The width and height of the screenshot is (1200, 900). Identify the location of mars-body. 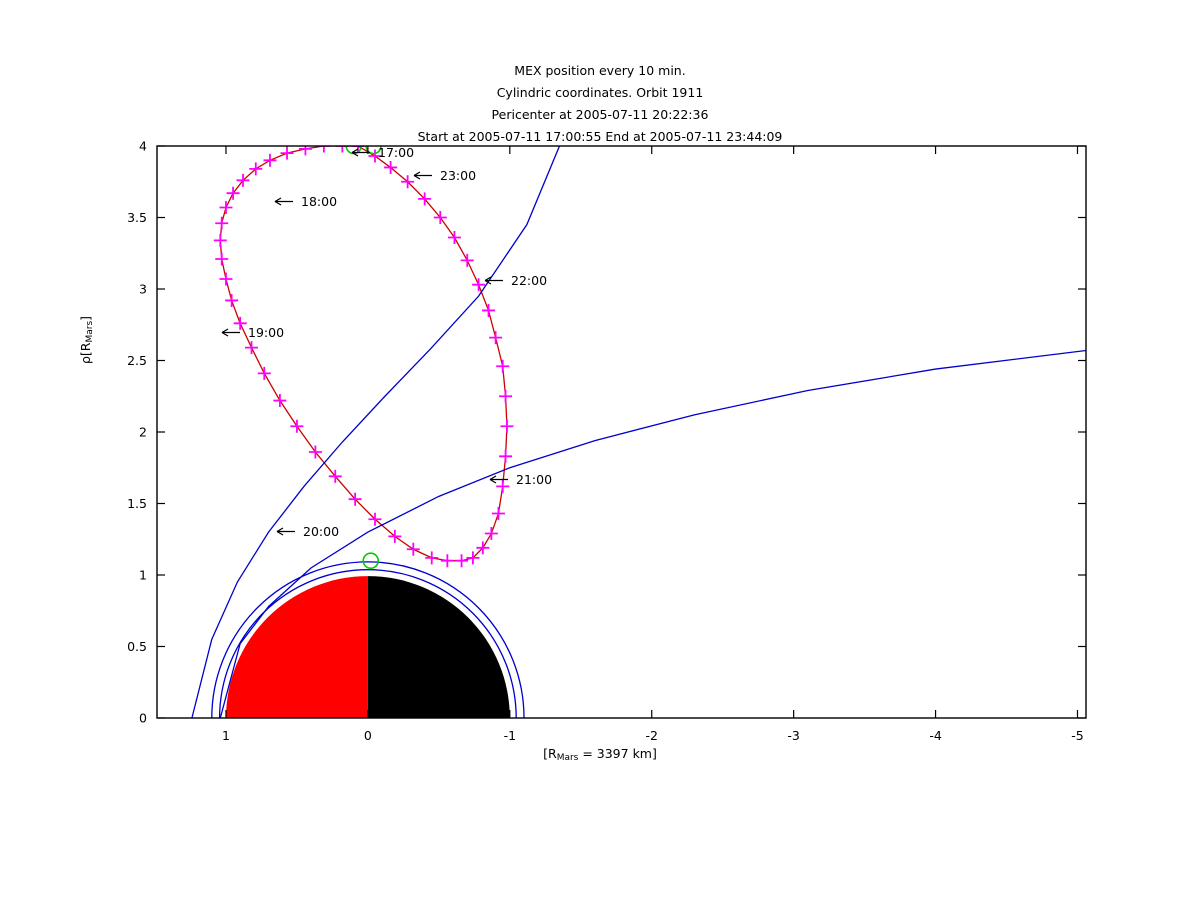
(368, 639).